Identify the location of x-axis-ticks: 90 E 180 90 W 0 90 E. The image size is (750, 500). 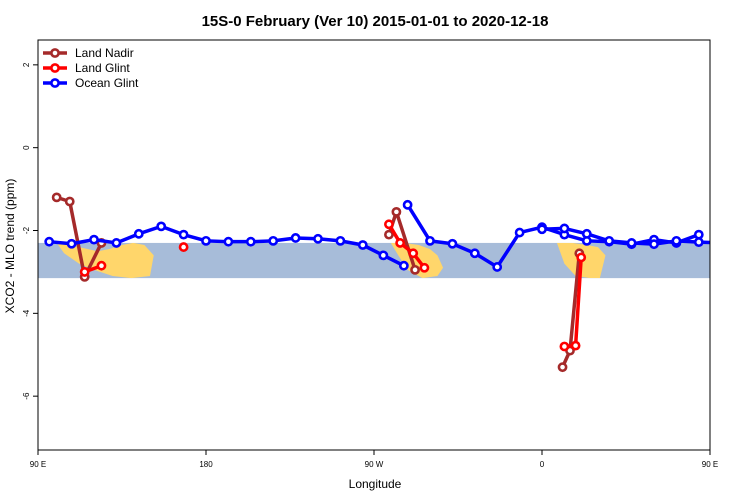
(374, 459).